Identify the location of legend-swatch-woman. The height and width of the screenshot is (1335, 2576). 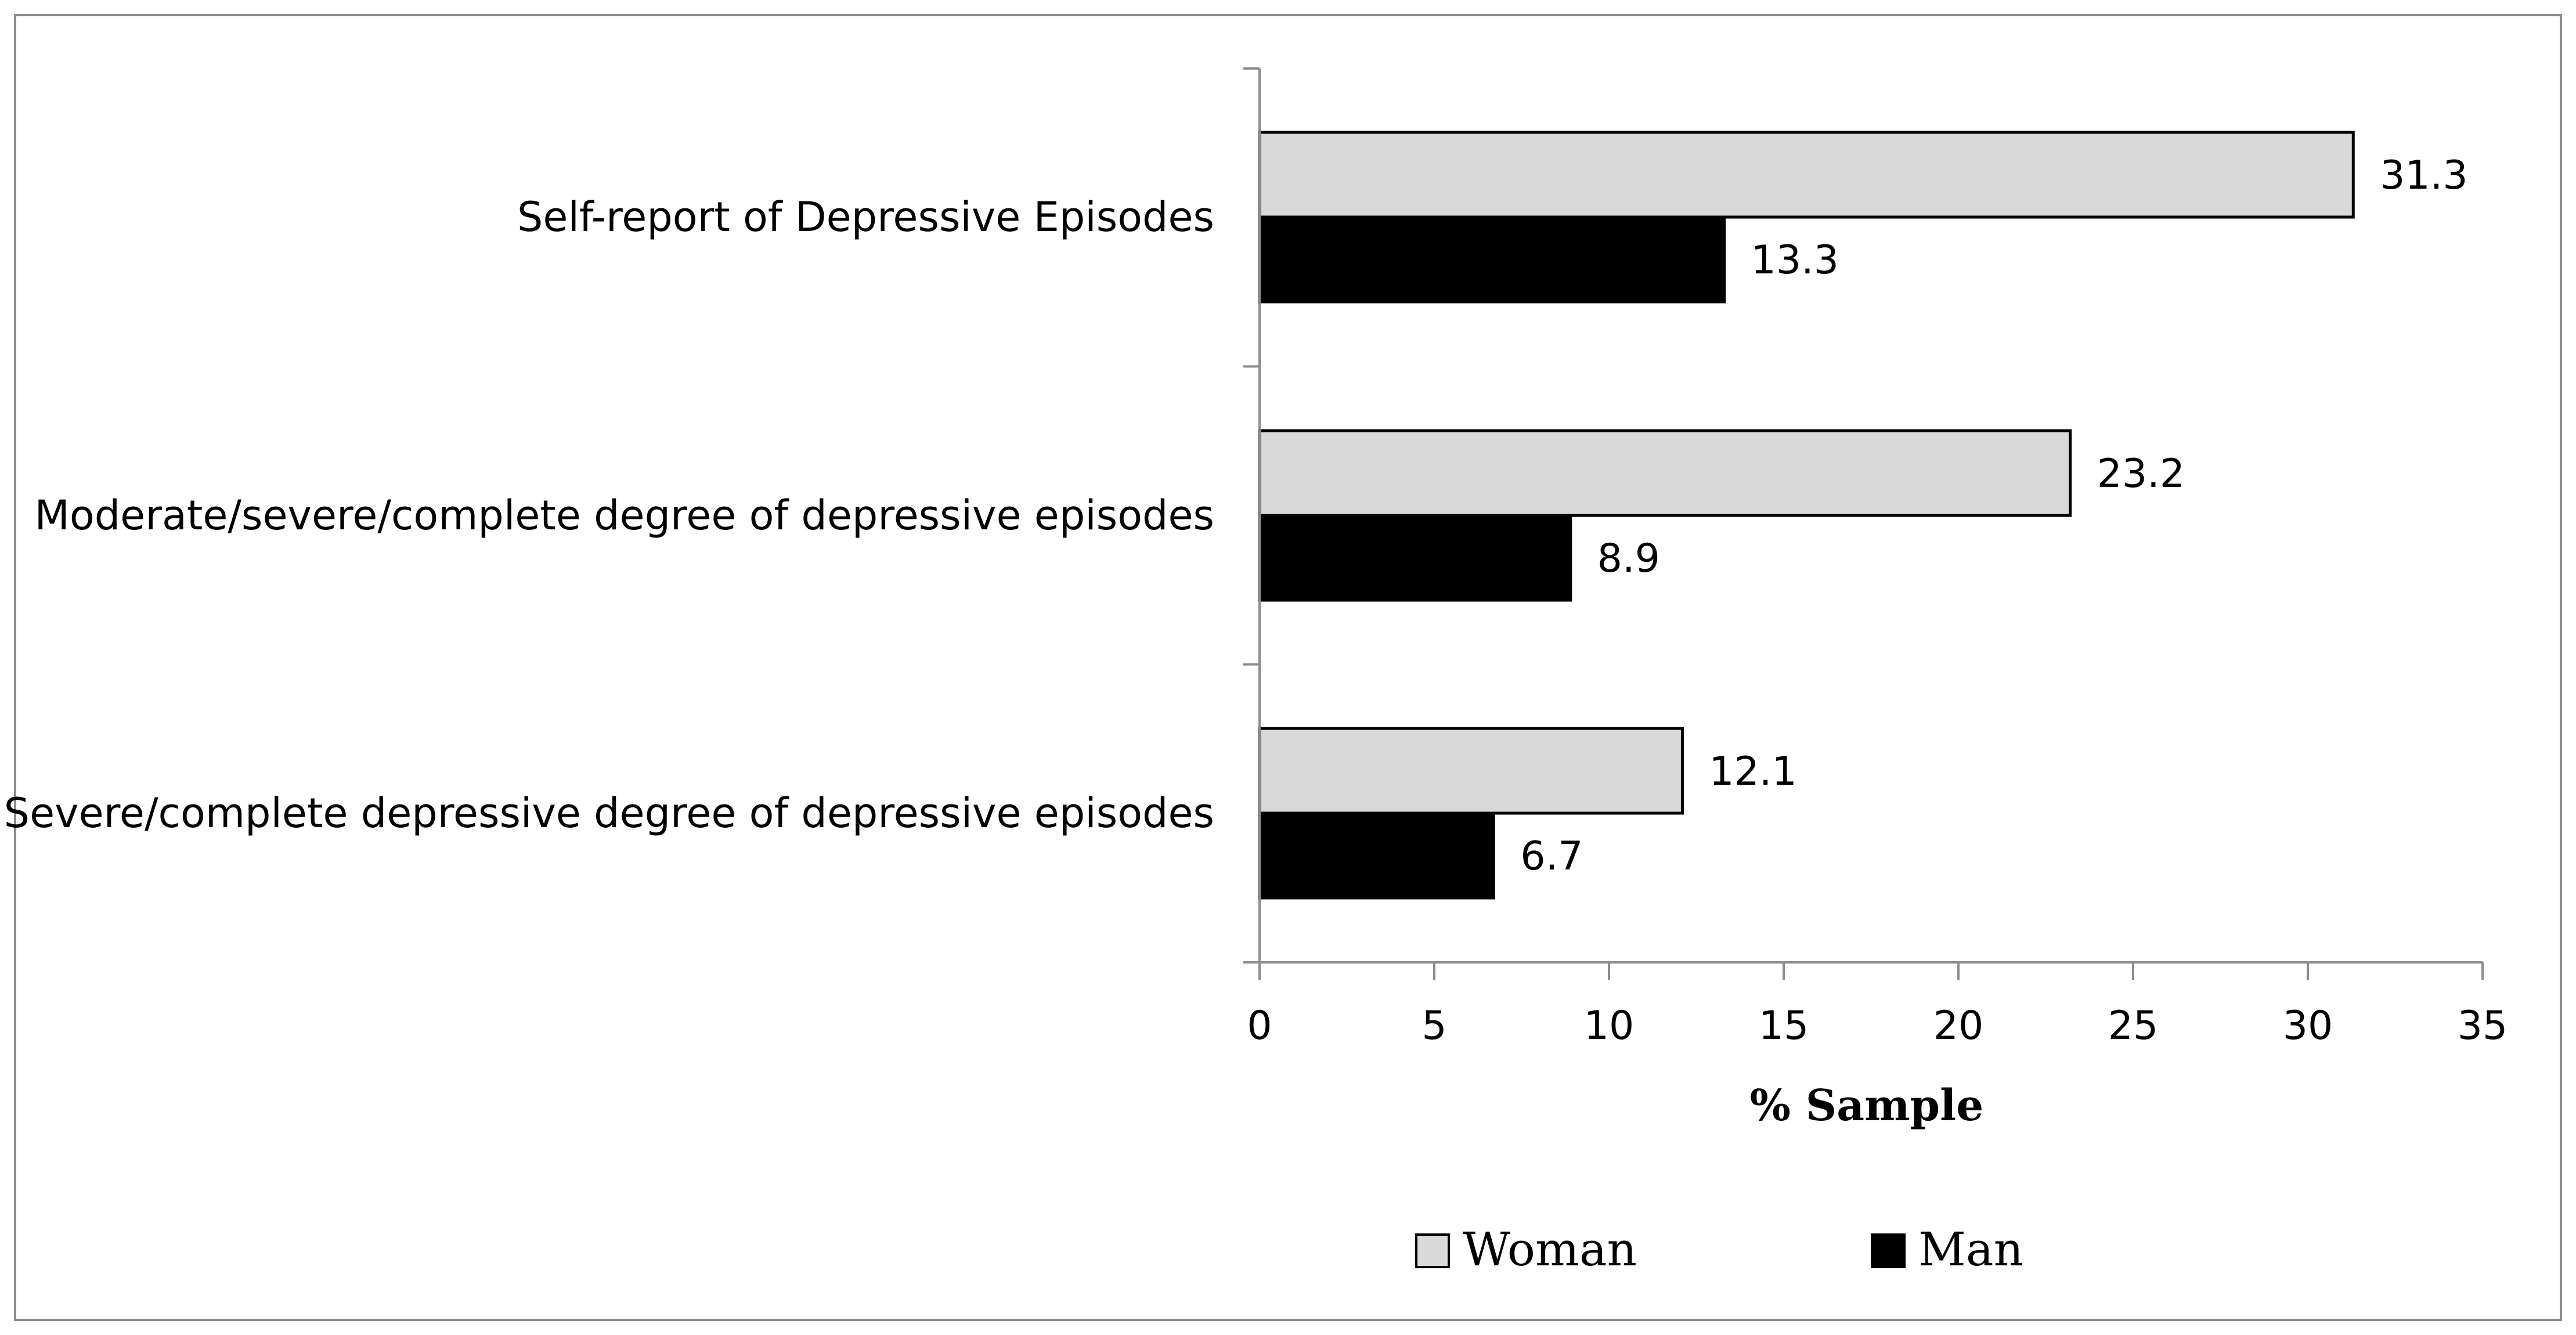
(1433, 1250).